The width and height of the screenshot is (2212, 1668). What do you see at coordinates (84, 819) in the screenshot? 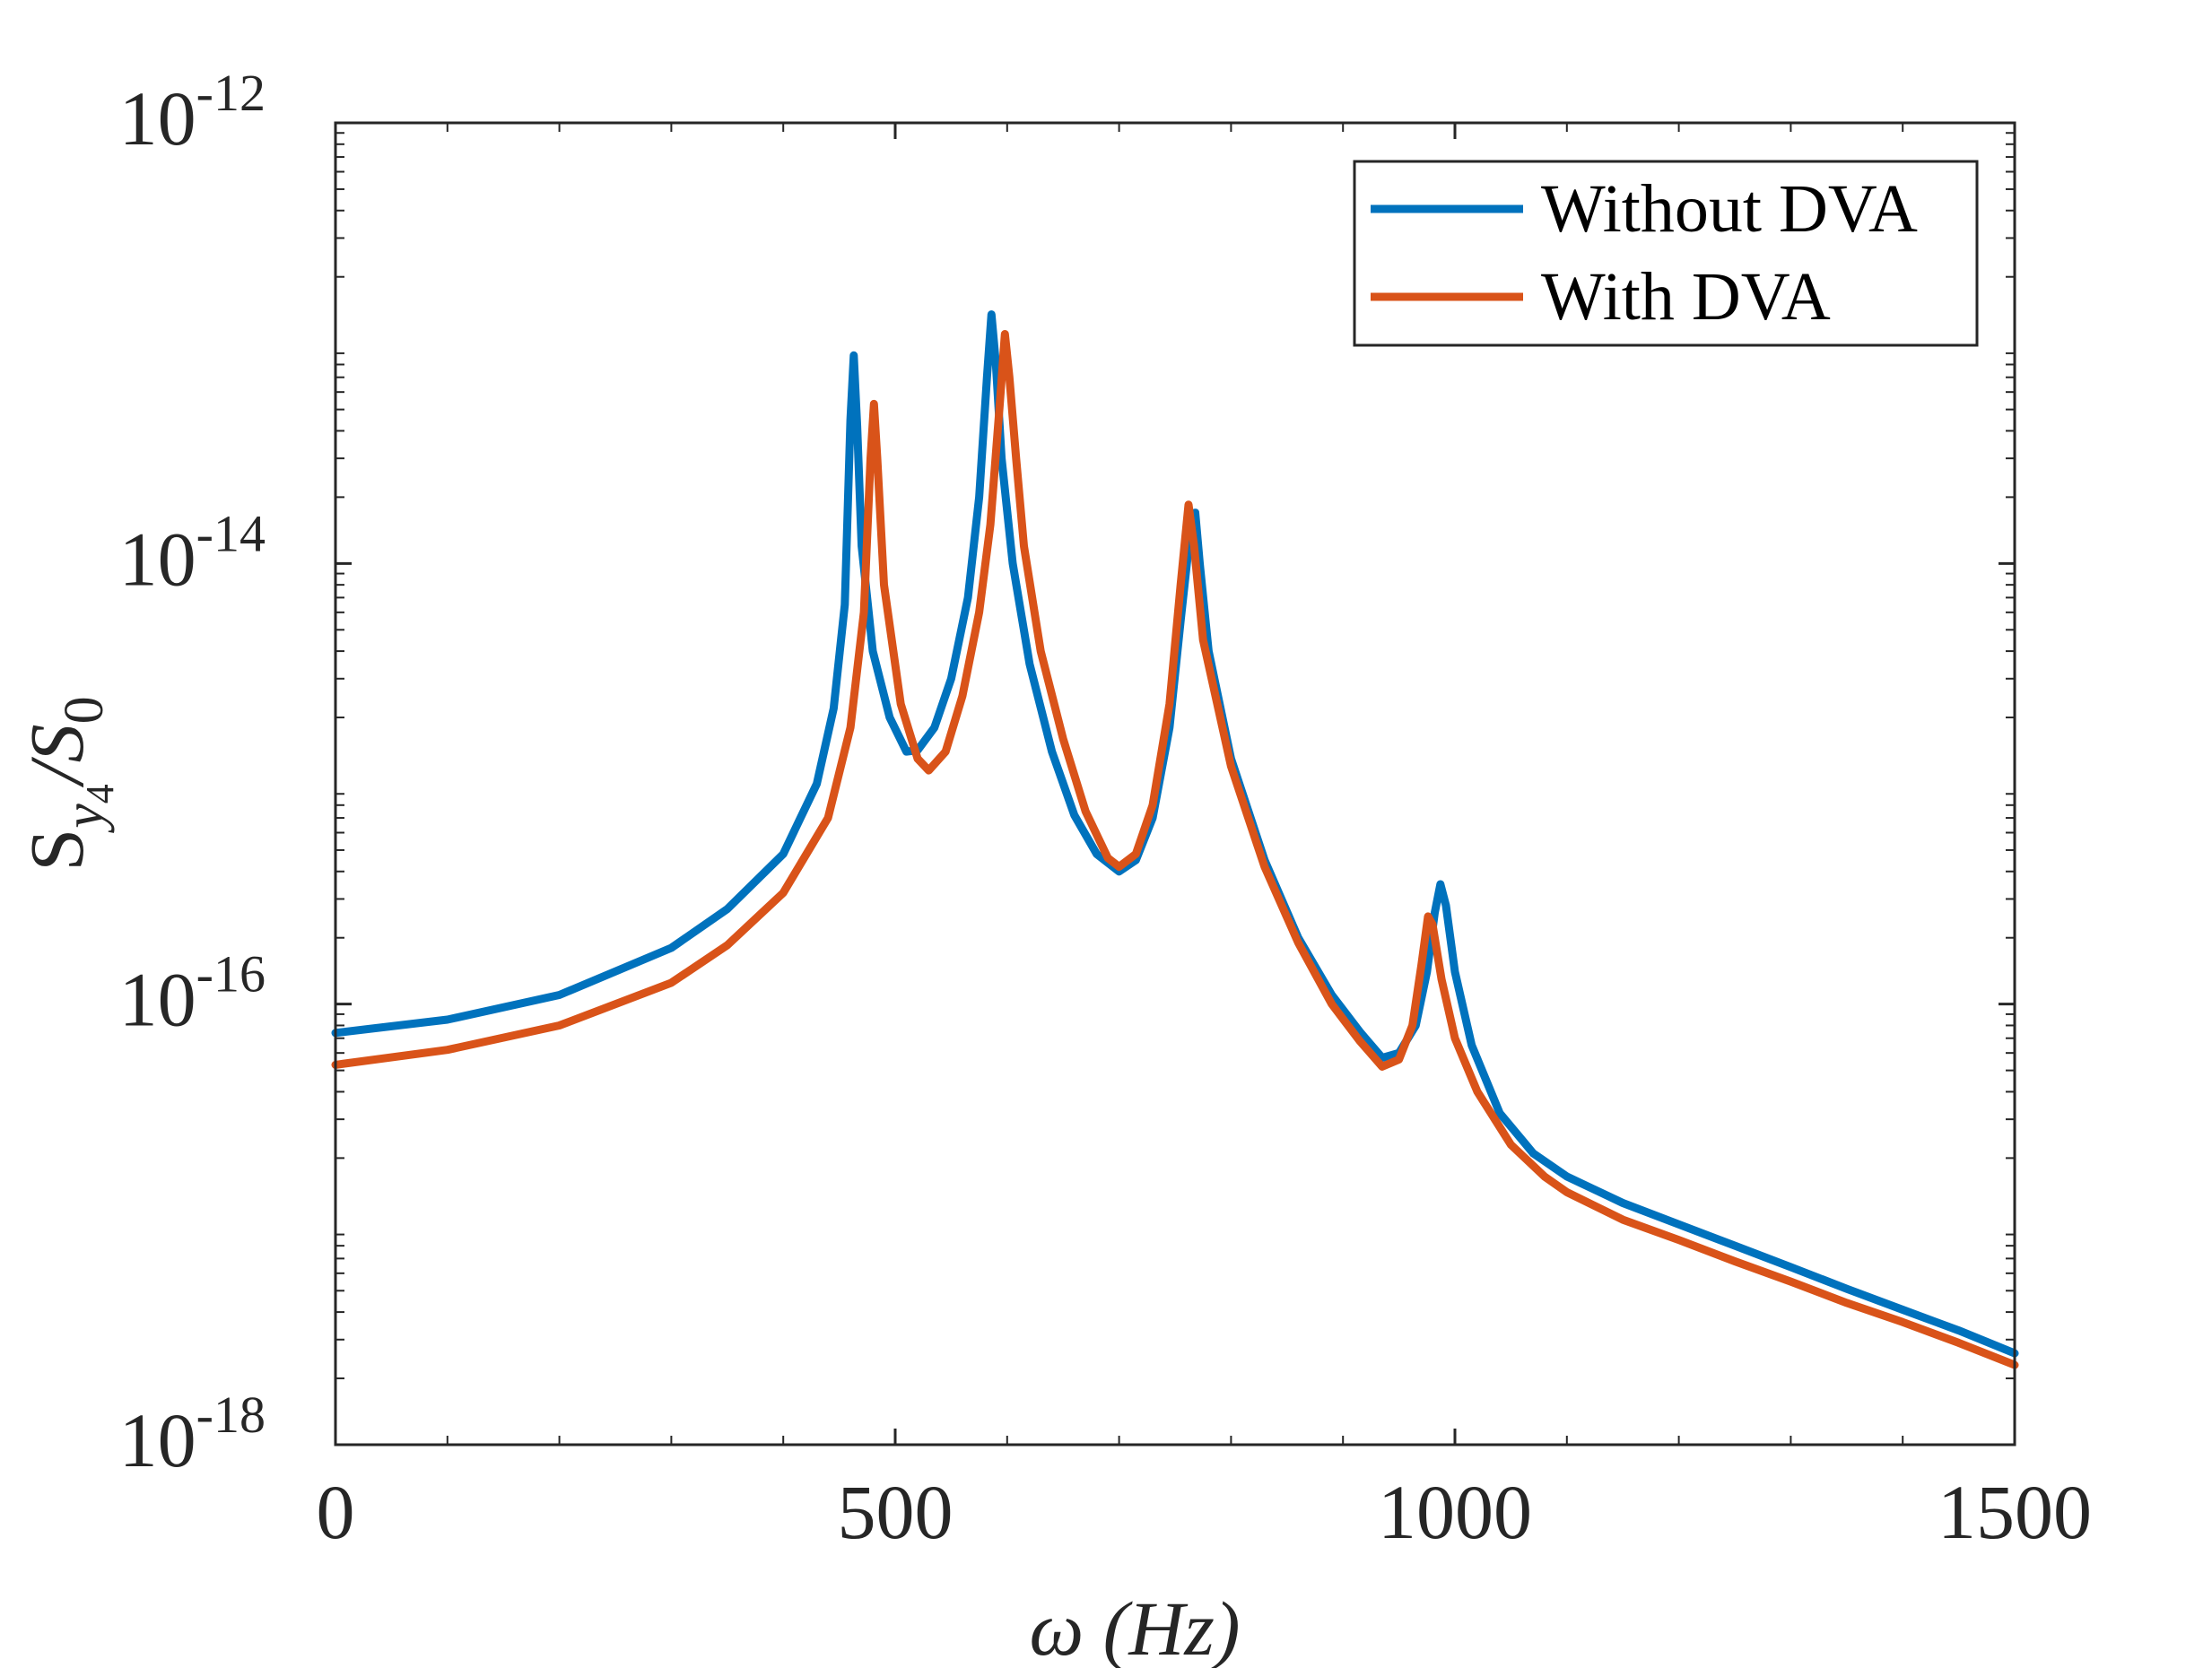
I see `y-label-sub-var: y` at bounding box center [84, 819].